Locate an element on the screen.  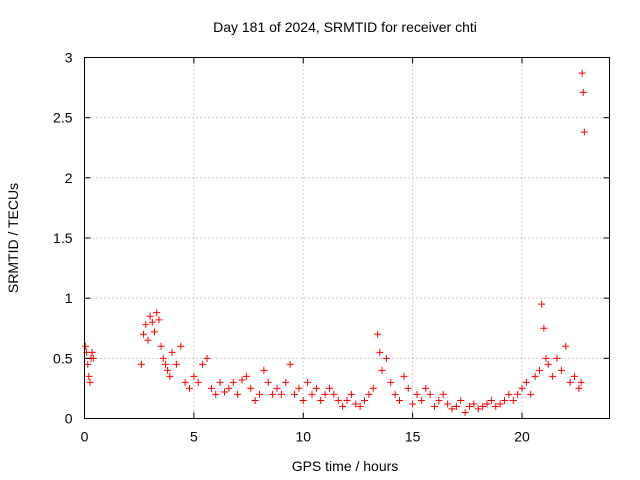
y-tick-label: 2 is located at coordinates (69, 178).